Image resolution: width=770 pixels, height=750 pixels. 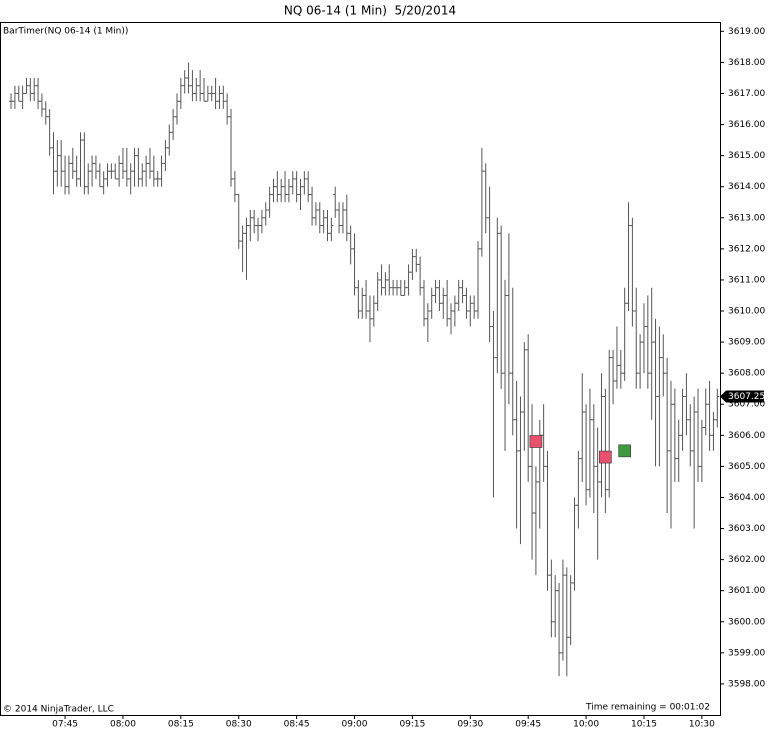 What do you see at coordinates (746, 405) in the screenshot?
I see `y-tick-label: 3607.00` at bounding box center [746, 405].